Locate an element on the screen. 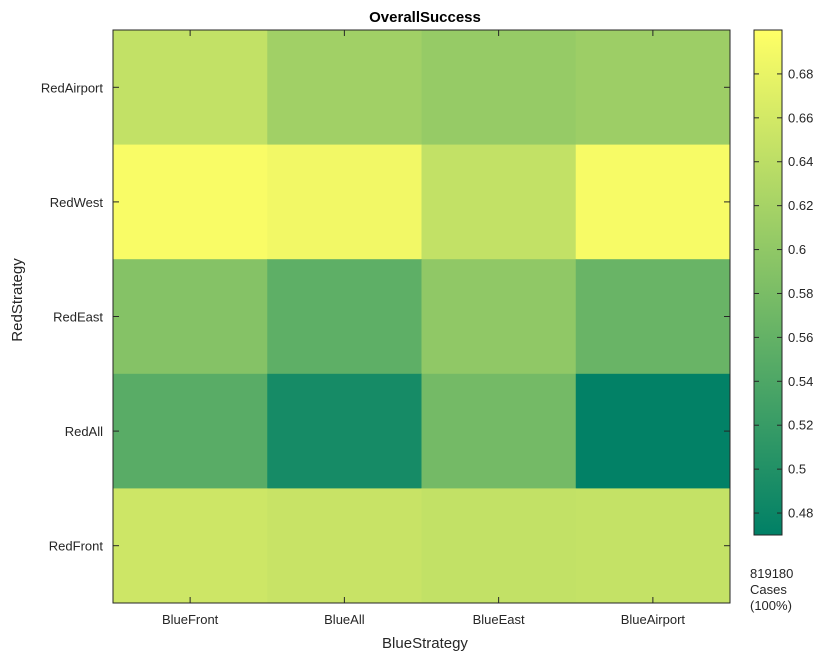  y-tick-label: RedAll is located at coordinates (84, 431).